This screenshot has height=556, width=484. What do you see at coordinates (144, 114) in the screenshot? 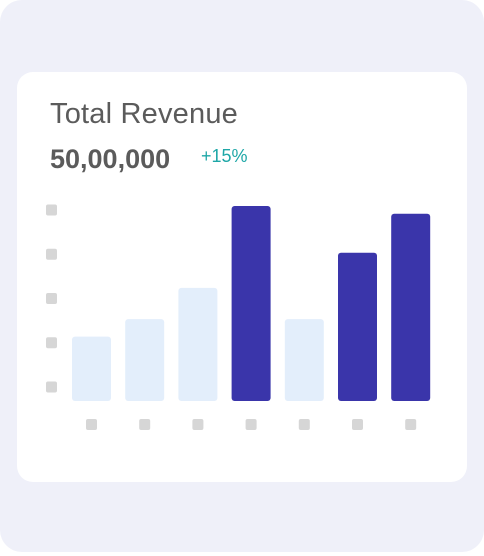
I see `card-title: Total Revenue` at bounding box center [144, 114].